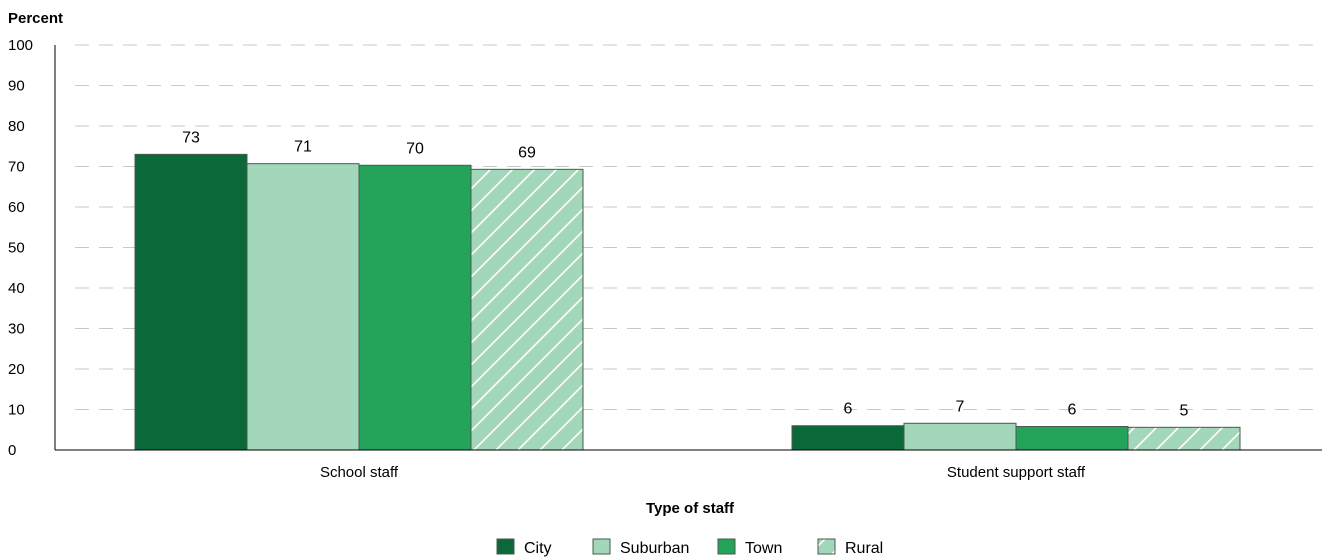  What do you see at coordinates (415, 148) in the screenshot?
I see `data-label: 70` at bounding box center [415, 148].